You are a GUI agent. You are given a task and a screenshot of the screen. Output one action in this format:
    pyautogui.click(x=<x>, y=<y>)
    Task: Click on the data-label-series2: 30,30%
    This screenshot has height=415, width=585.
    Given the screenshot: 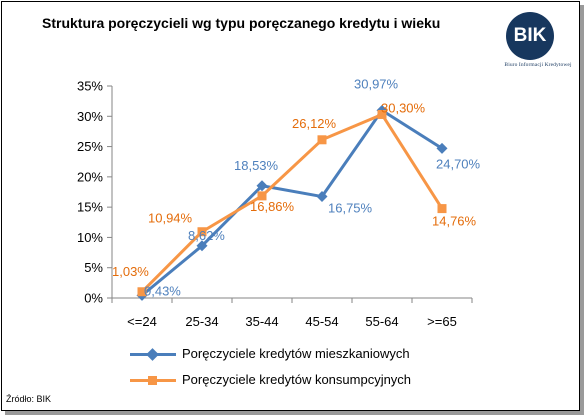 What is the action you would take?
    pyautogui.click(x=403, y=107)
    